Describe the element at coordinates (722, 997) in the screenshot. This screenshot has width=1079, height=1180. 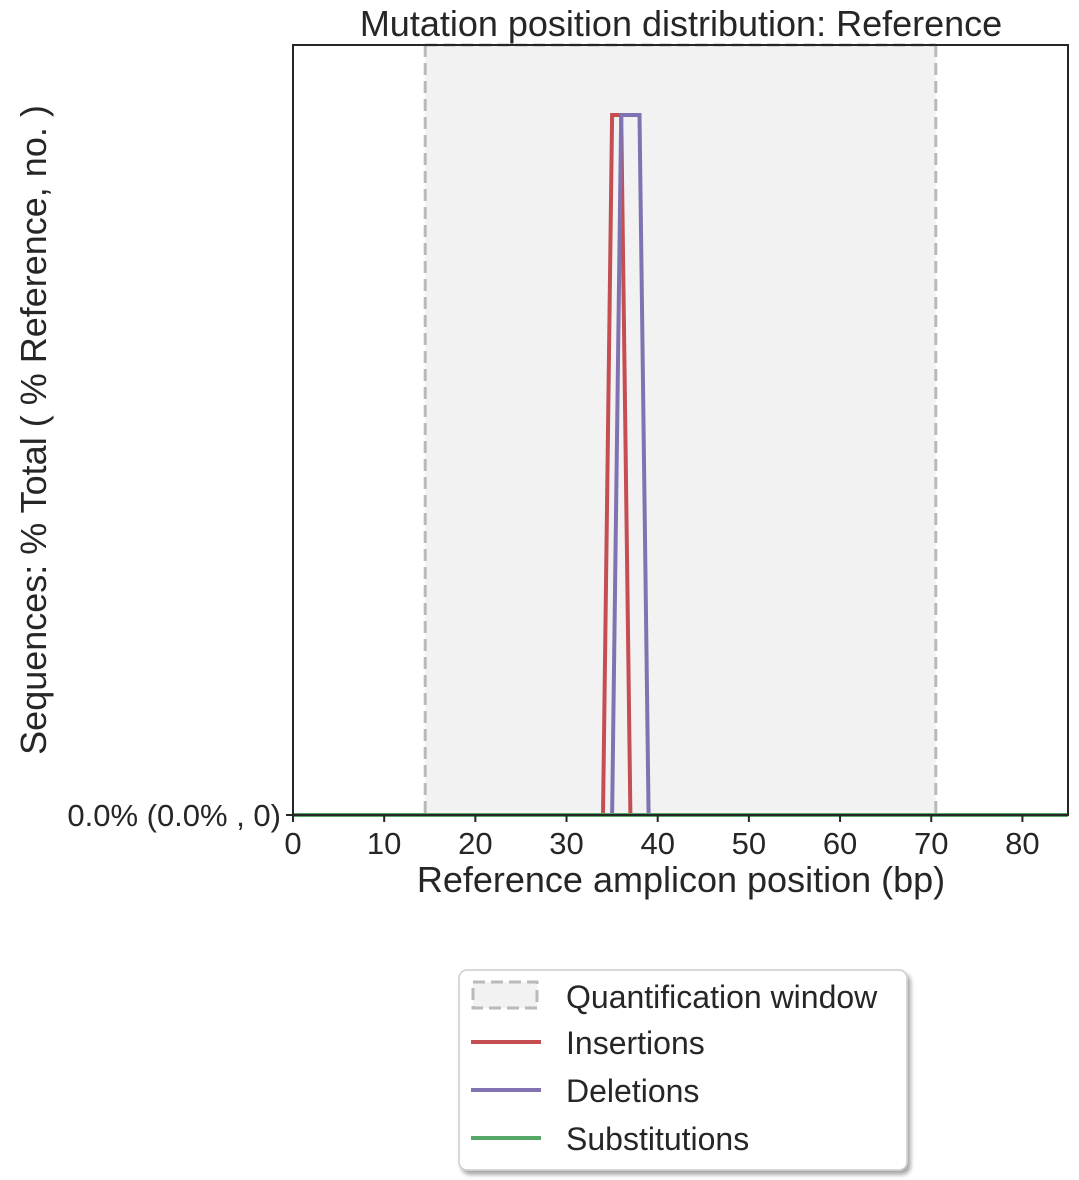
I see `legend-label-quantification-window: Quantification window` at that location.